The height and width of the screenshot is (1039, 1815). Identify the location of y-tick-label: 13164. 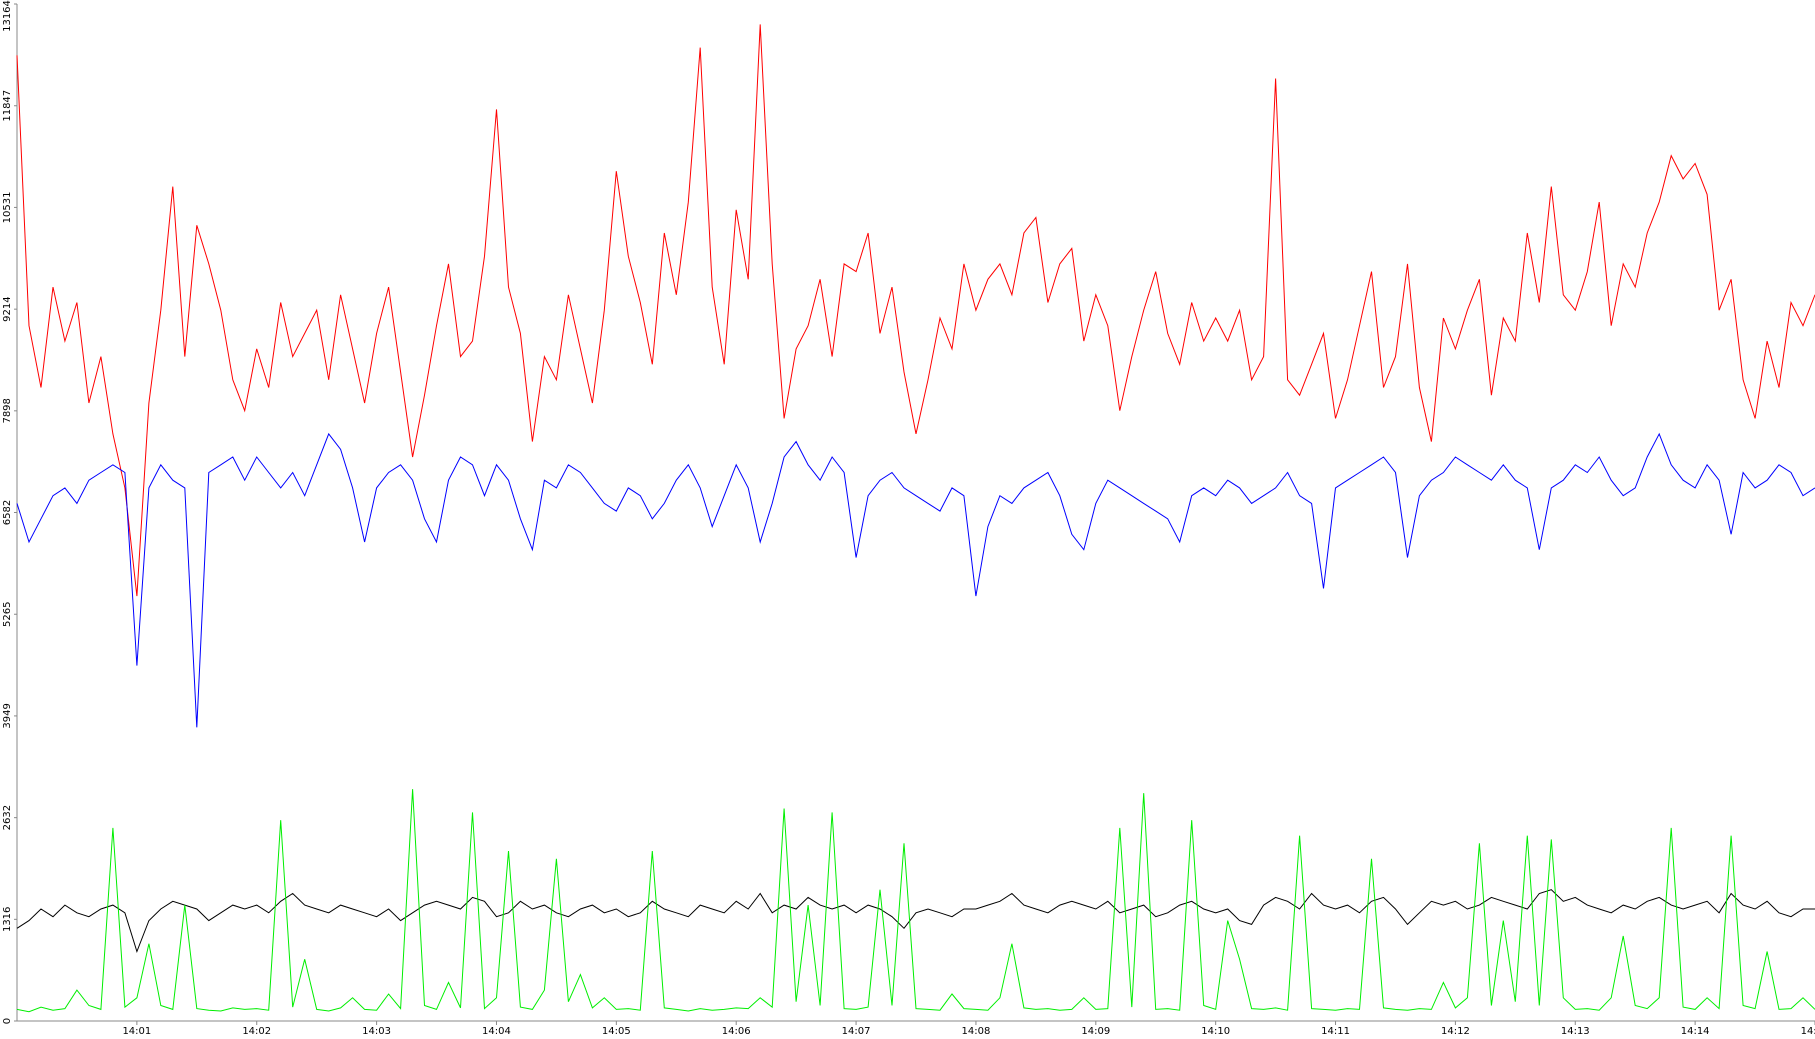
(7, 16).